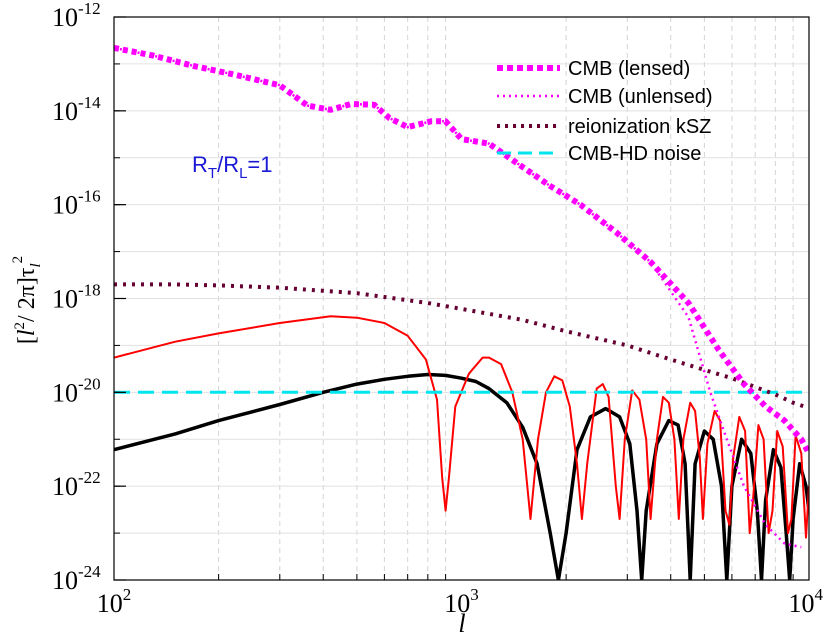 Image resolution: width=830 pixels, height=640 pixels. I want to click on y-tick-label: 10-24, so click(76, 578).